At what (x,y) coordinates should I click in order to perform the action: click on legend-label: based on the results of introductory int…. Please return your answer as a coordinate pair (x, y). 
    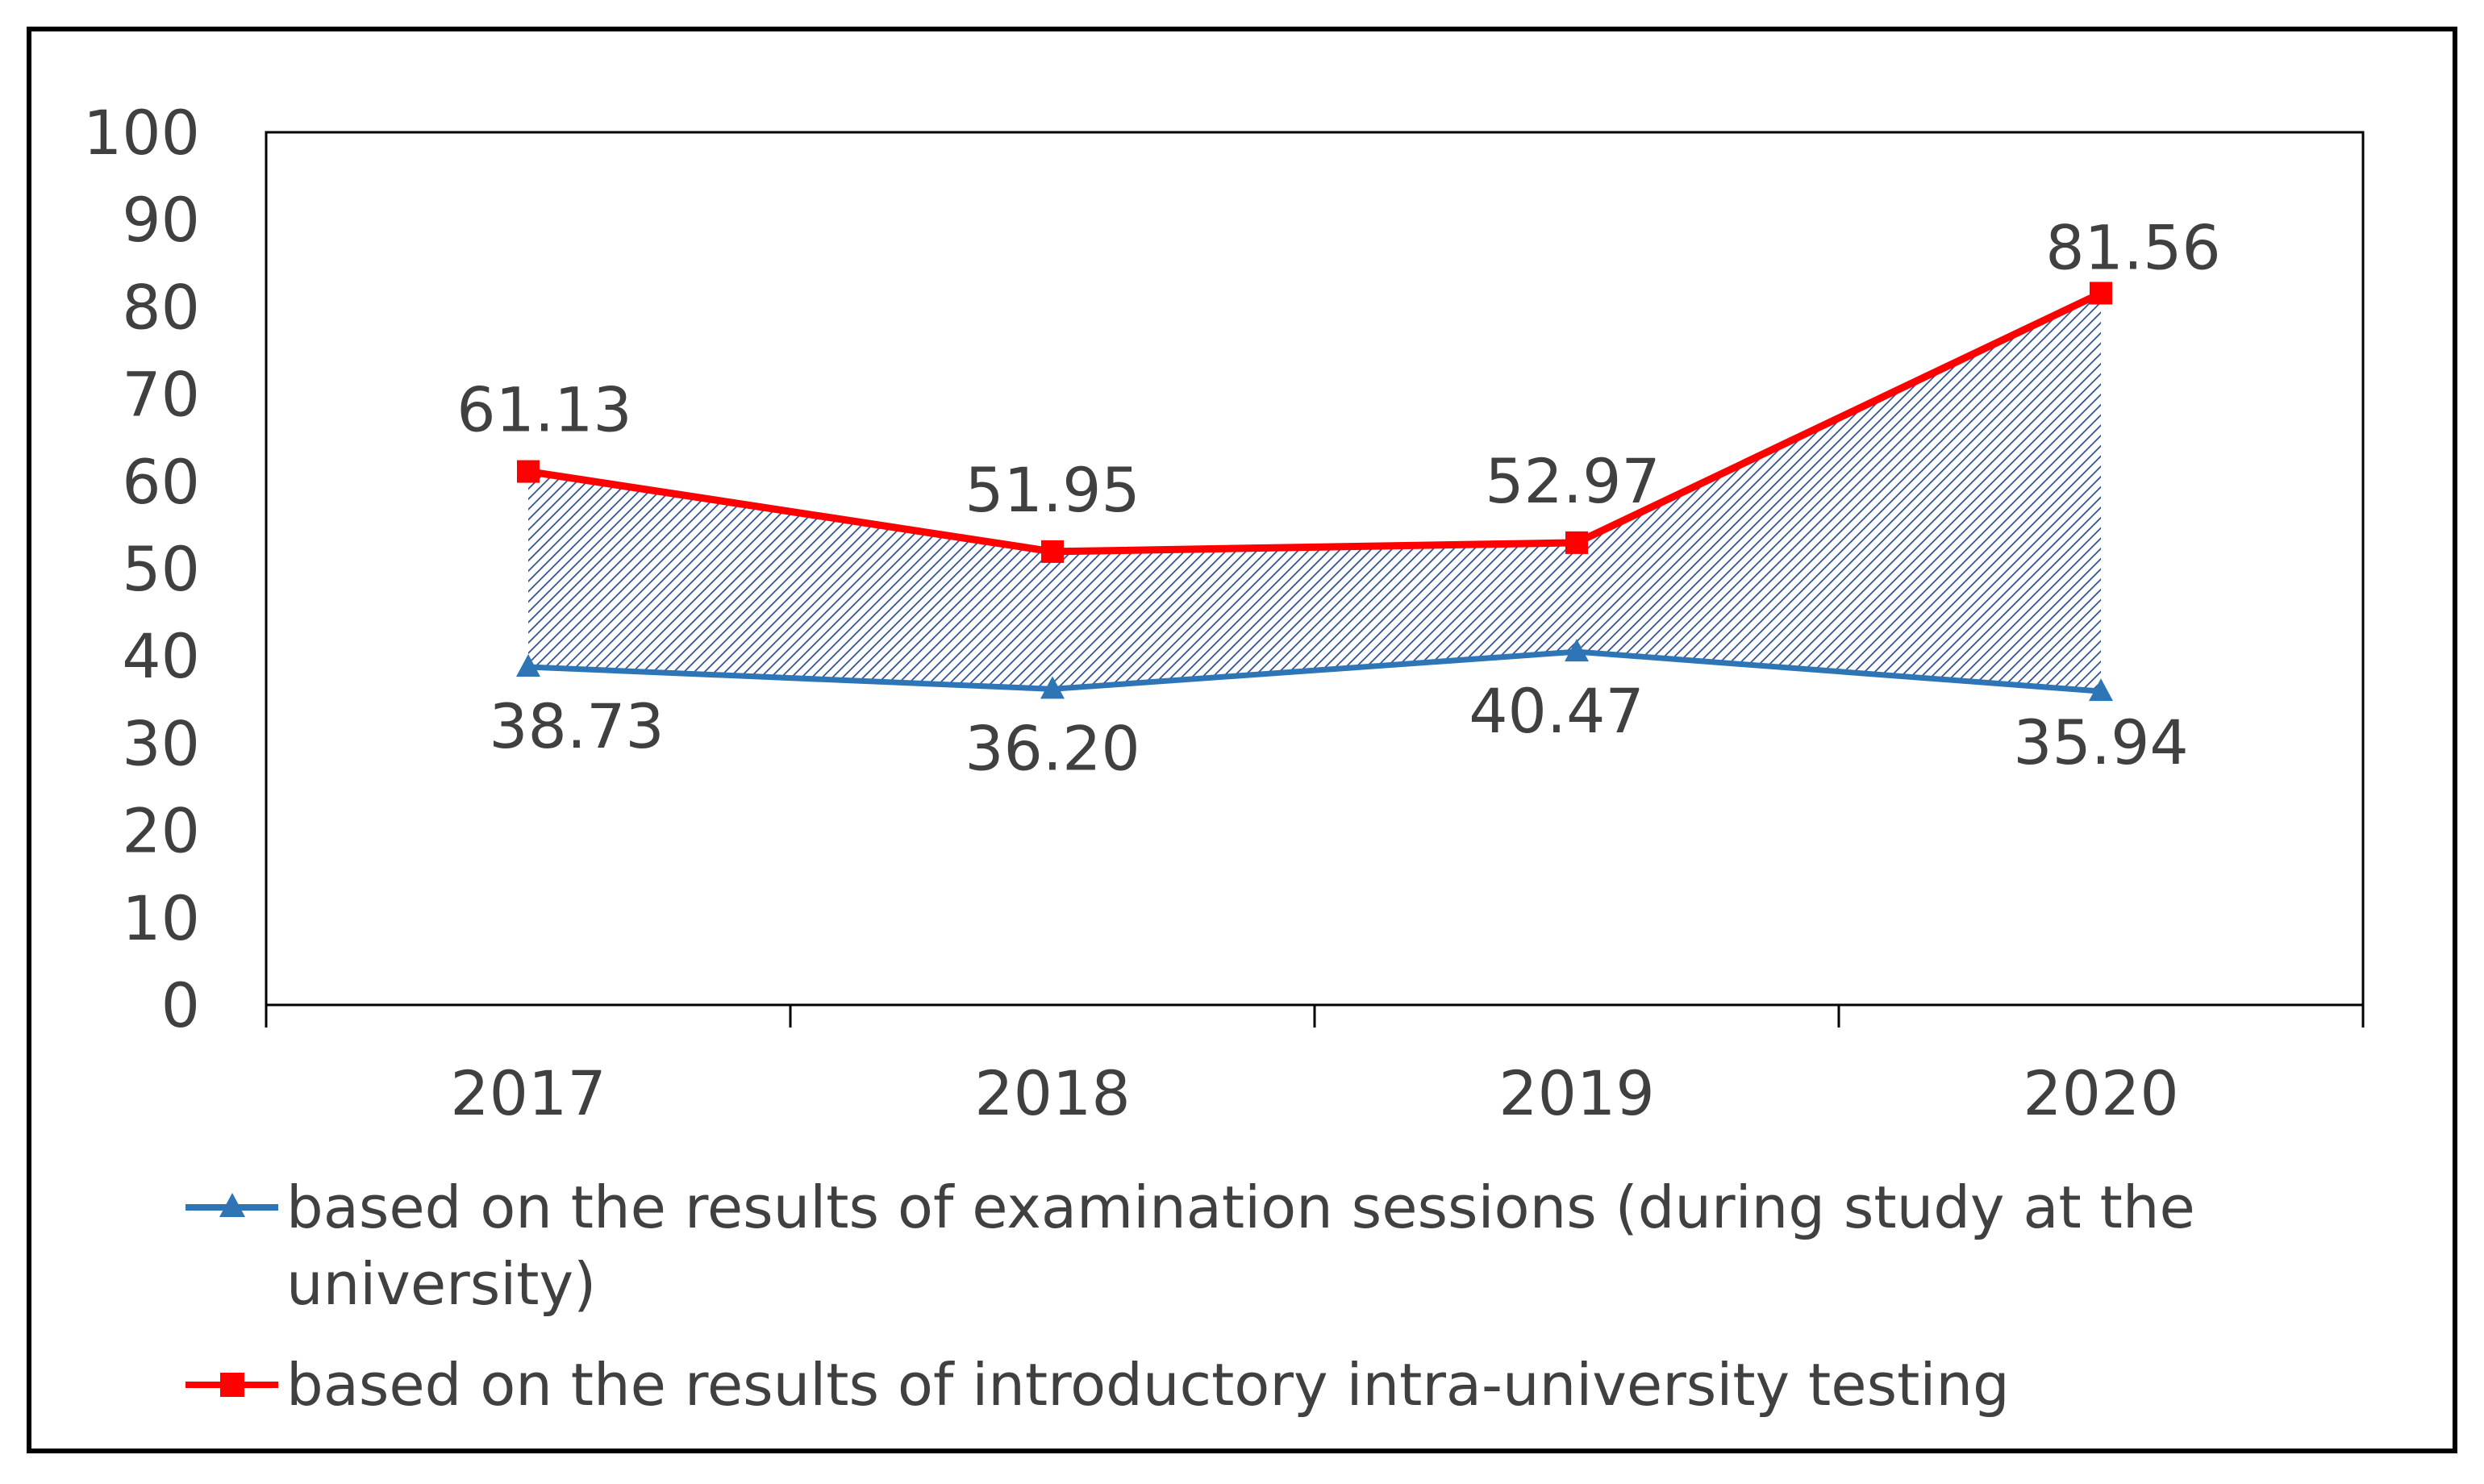
    Looking at the image, I should click on (1148, 1385).